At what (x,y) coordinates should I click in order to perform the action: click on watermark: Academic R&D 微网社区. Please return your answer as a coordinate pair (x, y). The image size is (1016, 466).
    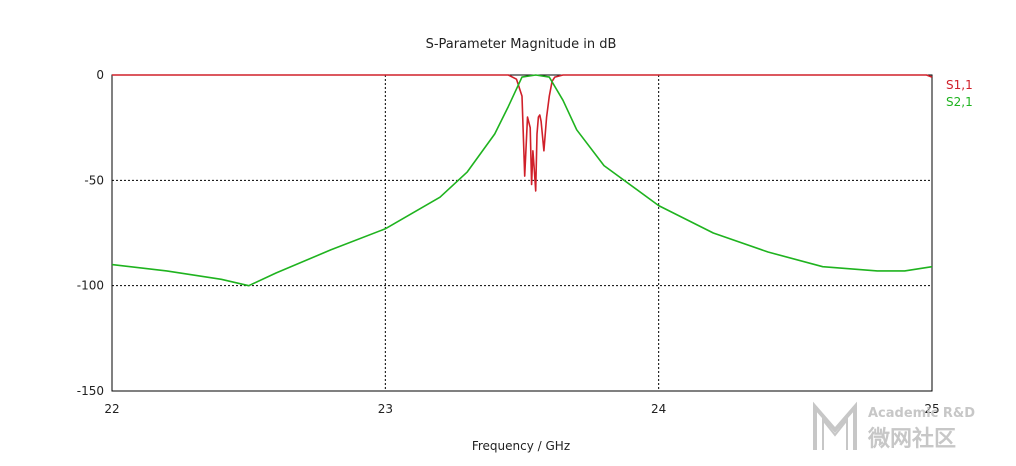
    Looking at the image, I should click on (894, 426).